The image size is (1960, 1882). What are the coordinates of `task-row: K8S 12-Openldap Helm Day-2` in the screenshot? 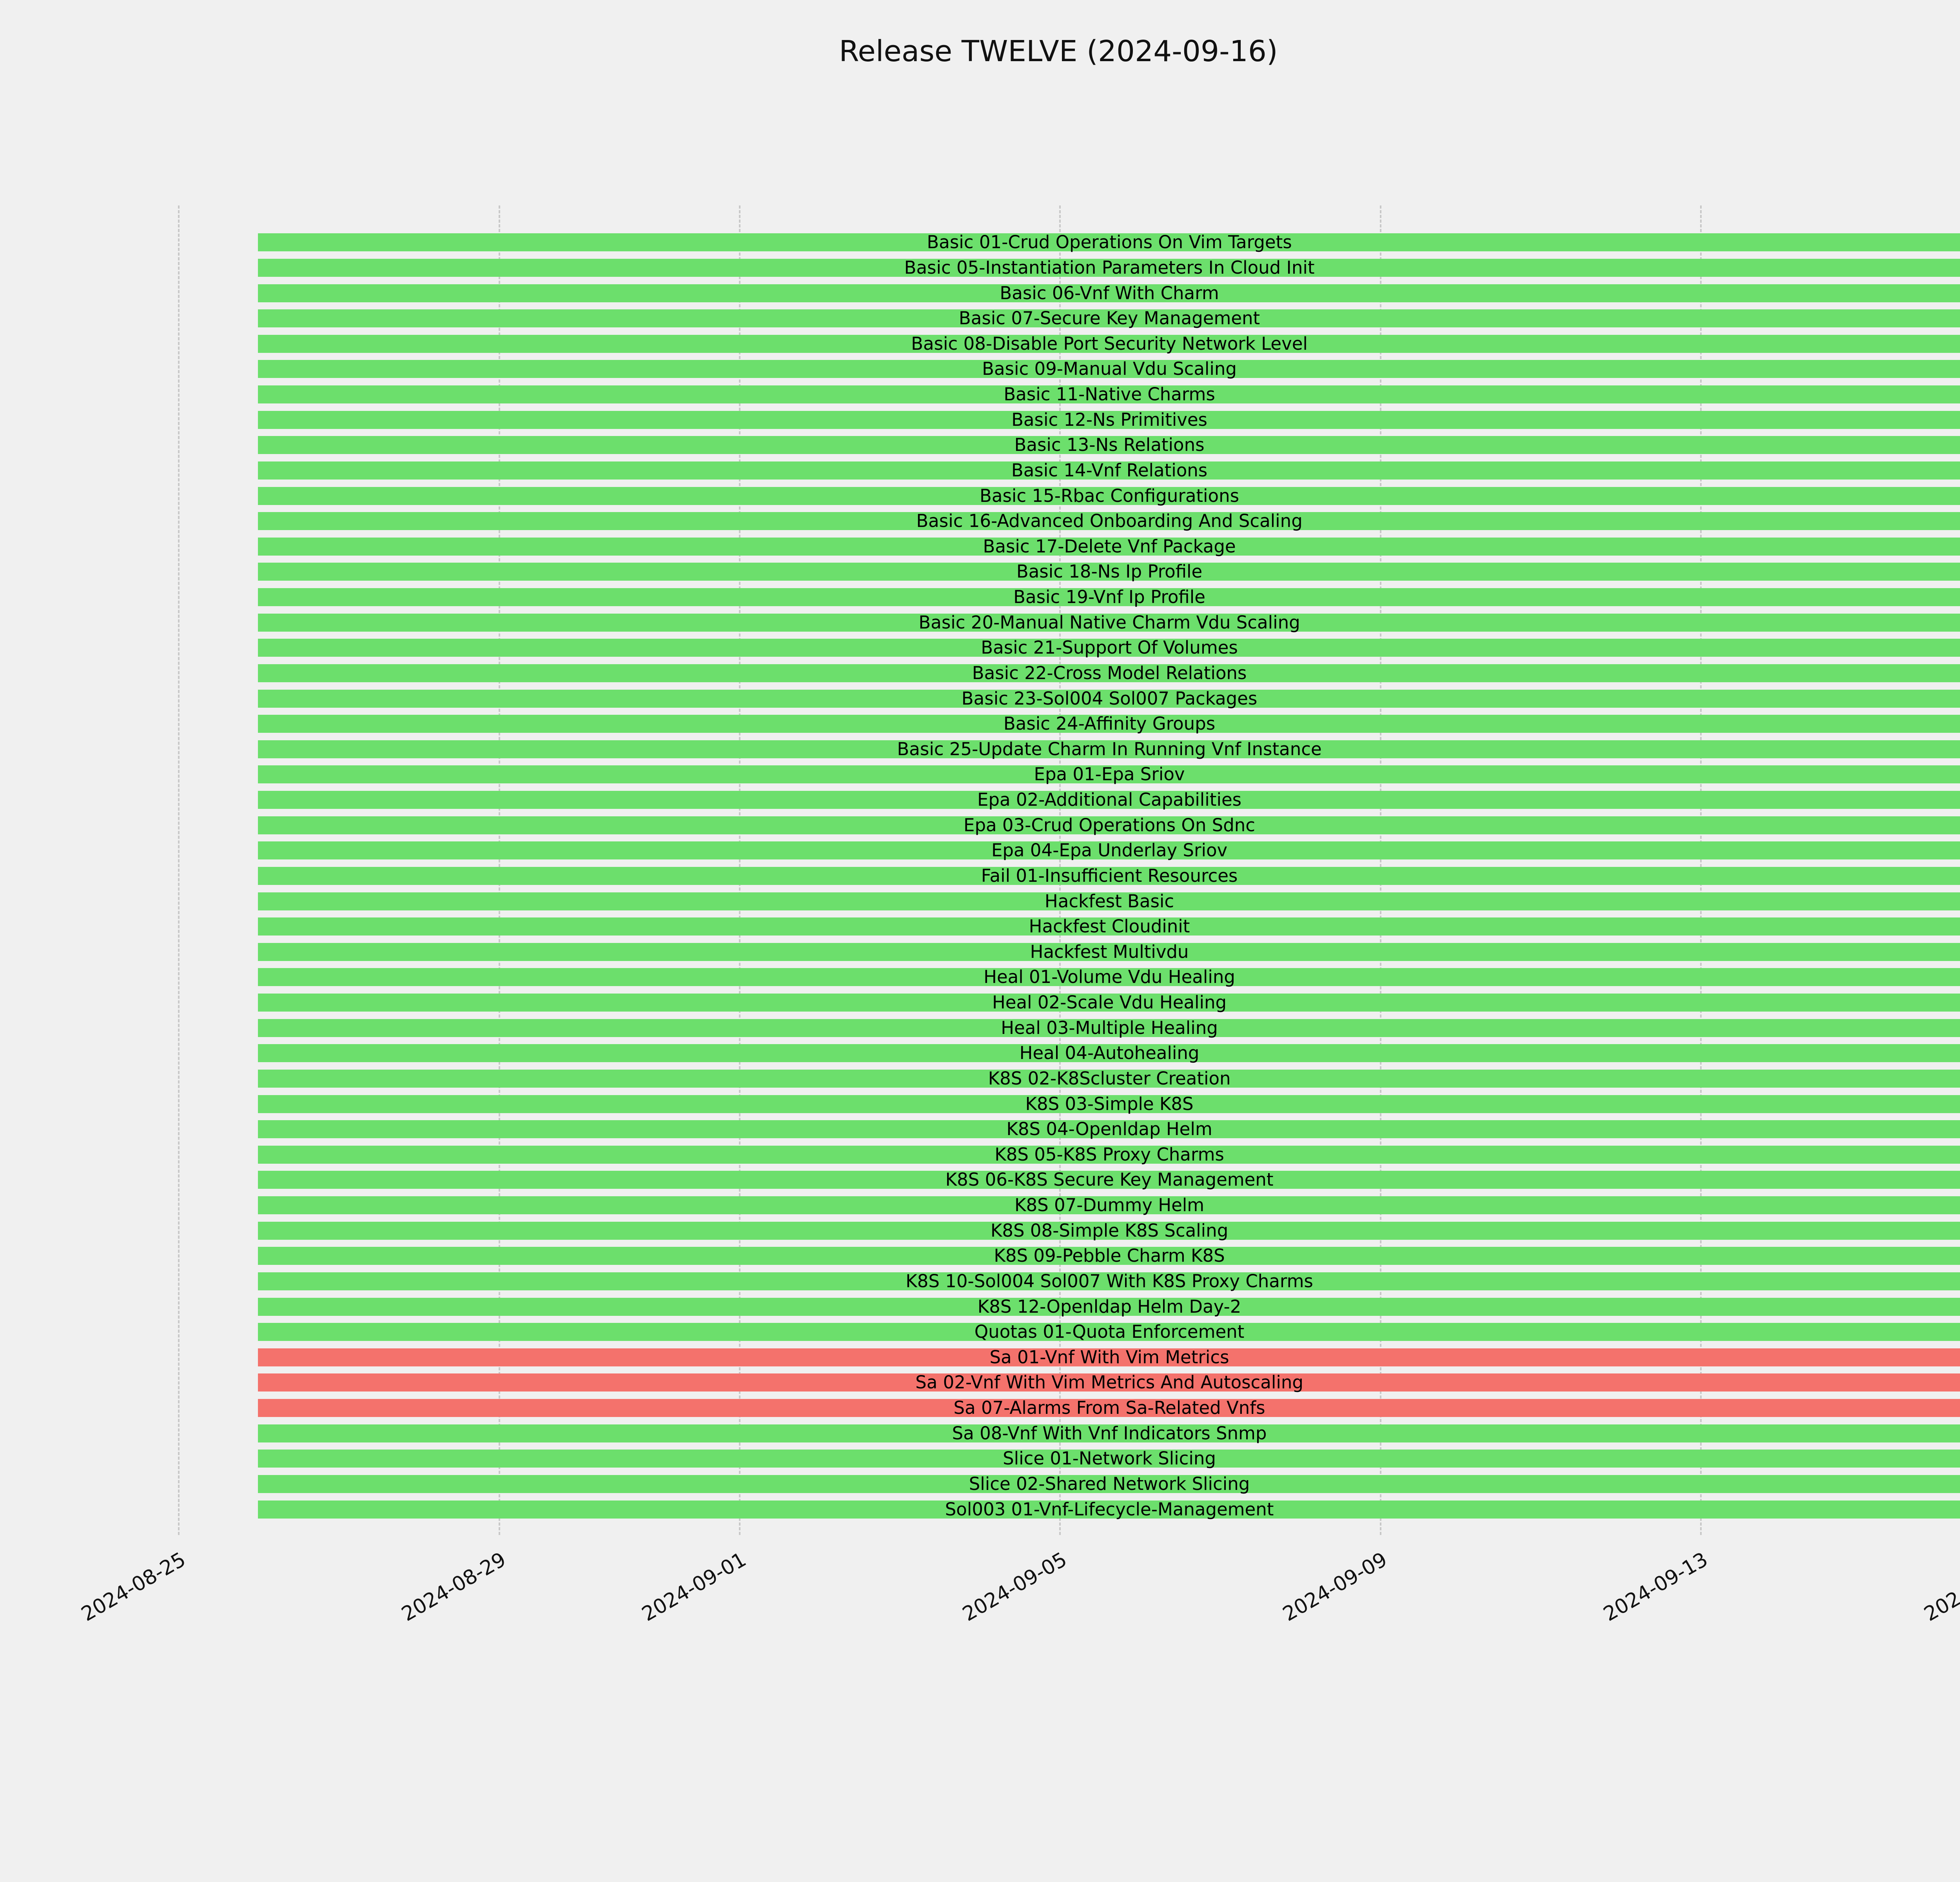 It's located at (1069, 1306).